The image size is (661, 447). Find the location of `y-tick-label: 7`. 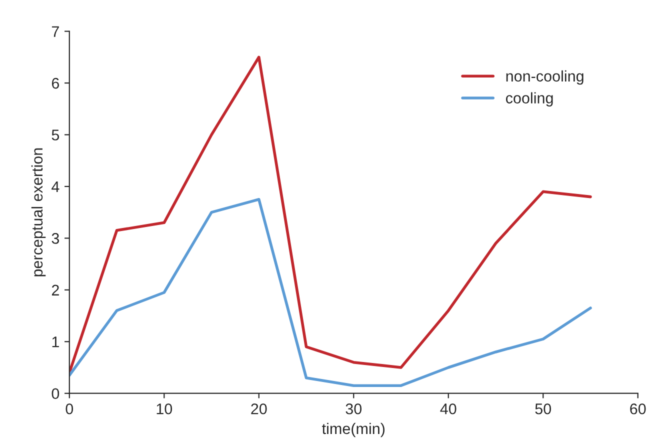

y-tick-label: 7 is located at coordinates (55, 31).